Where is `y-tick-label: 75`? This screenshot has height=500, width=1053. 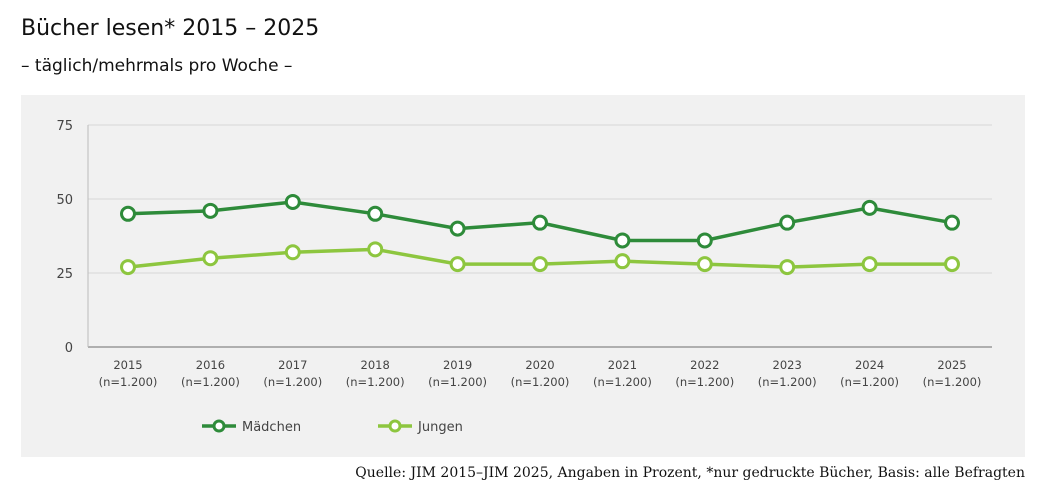
y-tick-label: 75 is located at coordinates (64, 126).